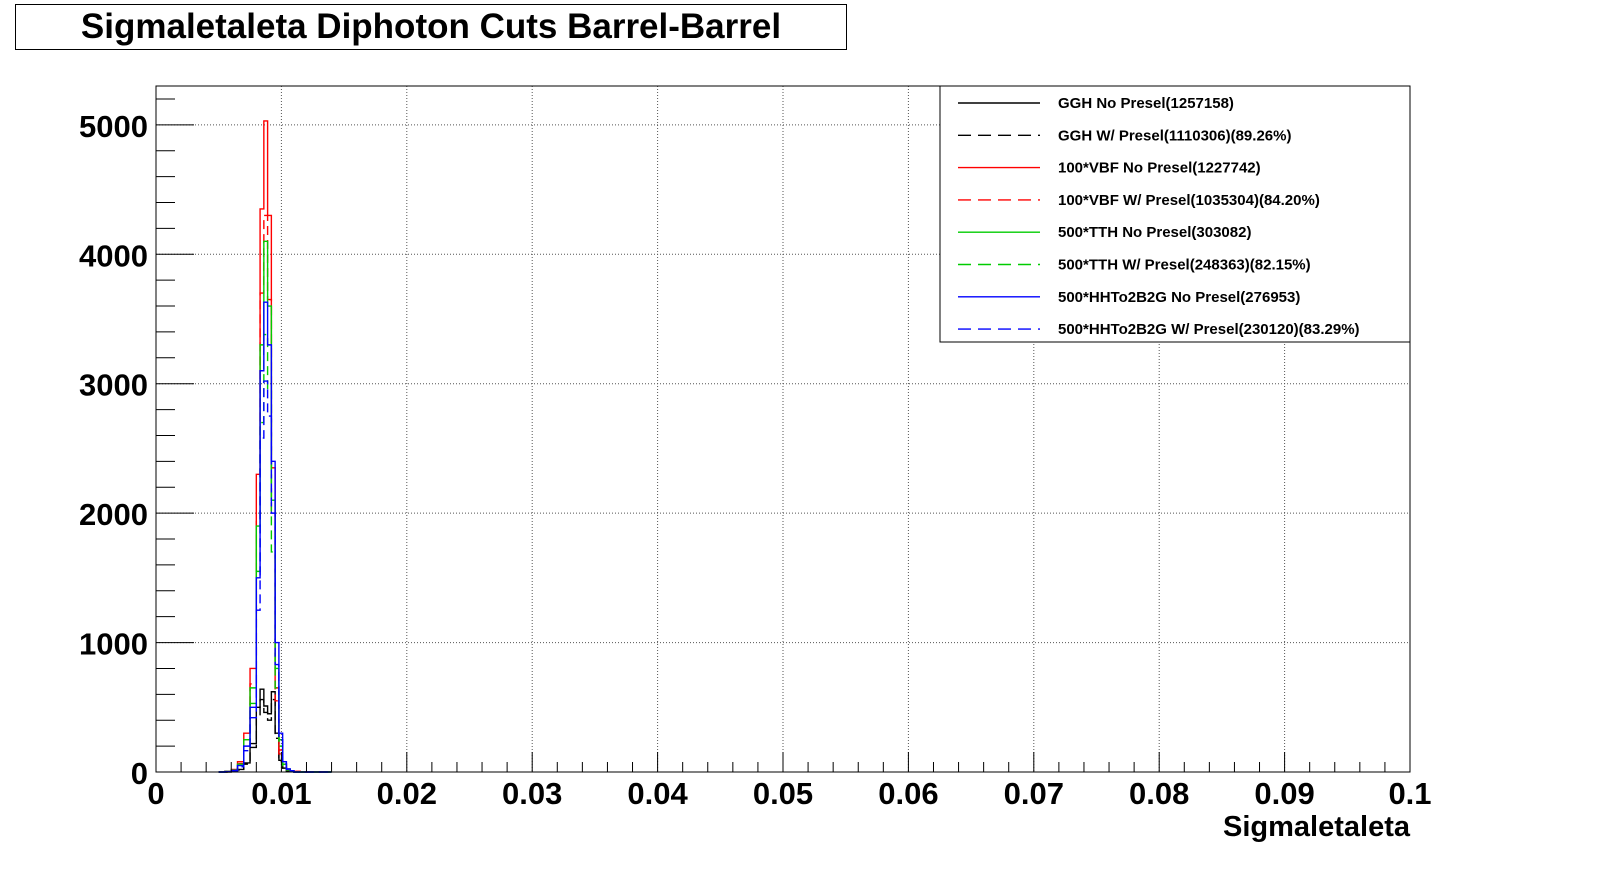 The image size is (1598, 874). Describe the element at coordinates (1209, 329) in the screenshot. I see `legend-entry-label: 500*HHTo2B2G W/ Presel(230120)(83.29%)` at that location.